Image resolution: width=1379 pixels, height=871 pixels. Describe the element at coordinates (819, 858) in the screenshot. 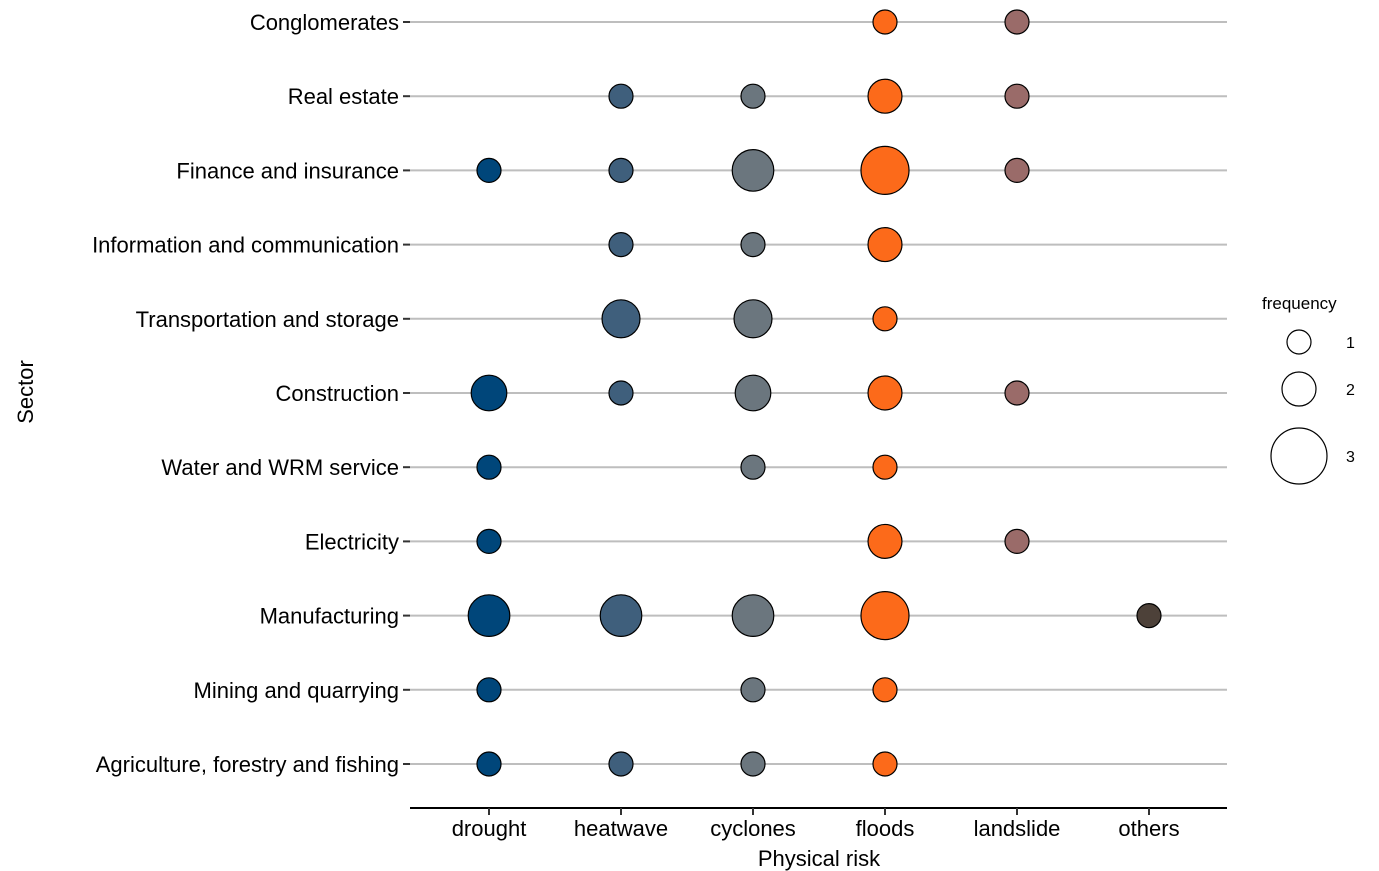

I see `x-axis-title: Physical risk` at that location.